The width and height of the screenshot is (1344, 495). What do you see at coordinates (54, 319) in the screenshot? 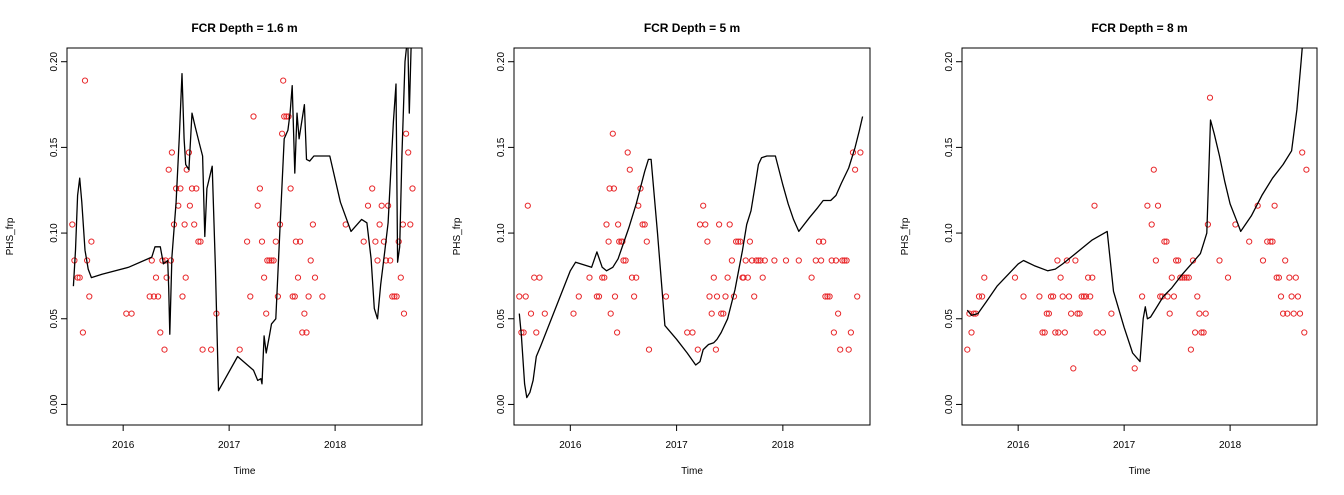
I see `y-tick-label: 0.05` at bounding box center [54, 319].